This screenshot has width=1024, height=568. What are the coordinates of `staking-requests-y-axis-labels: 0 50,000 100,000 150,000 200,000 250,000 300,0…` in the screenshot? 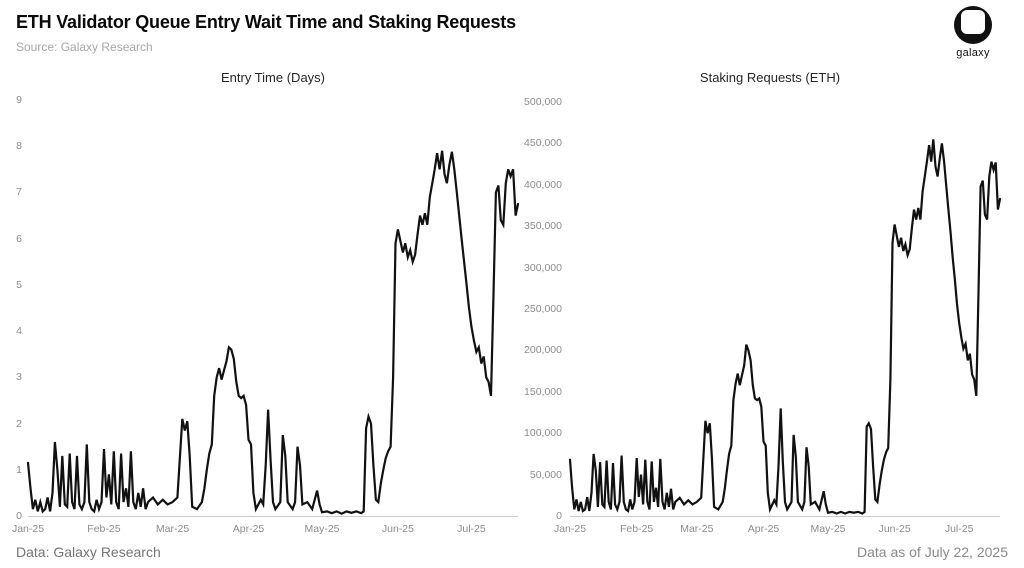 It's located at (539, 309).